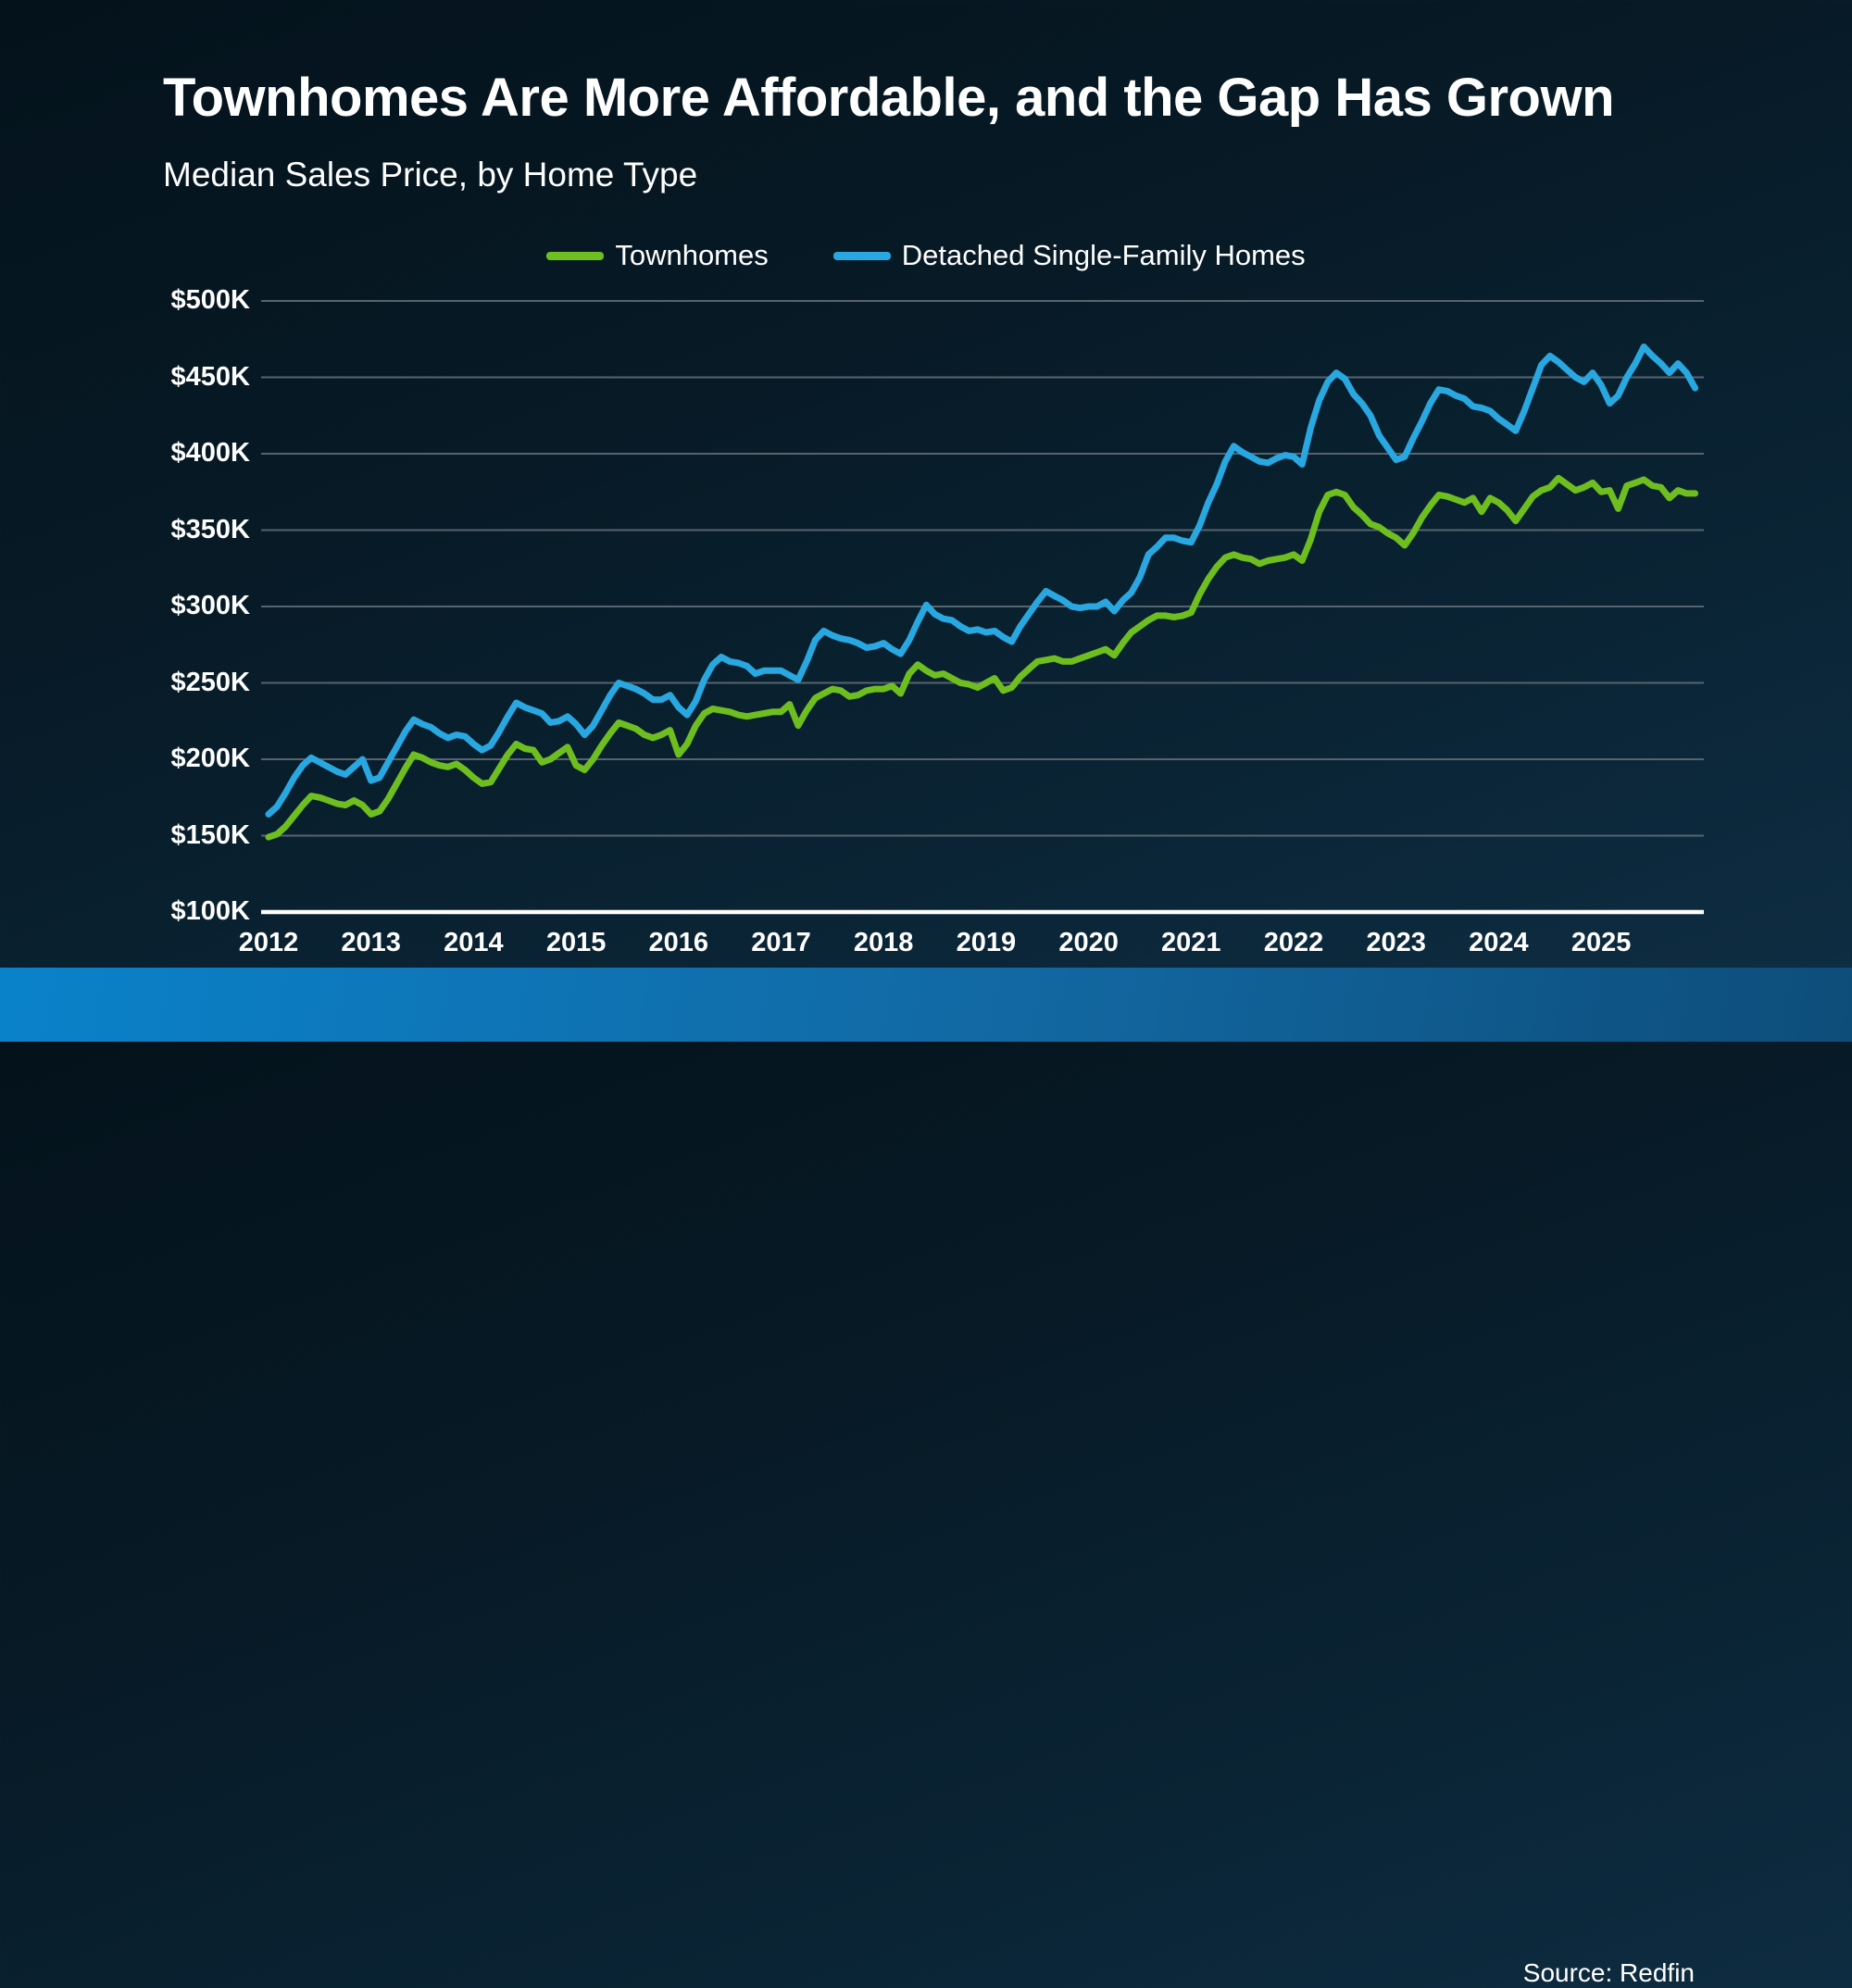  Describe the element at coordinates (210, 682) in the screenshot. I see `y-tick-label-$250K: $250K` at that location.